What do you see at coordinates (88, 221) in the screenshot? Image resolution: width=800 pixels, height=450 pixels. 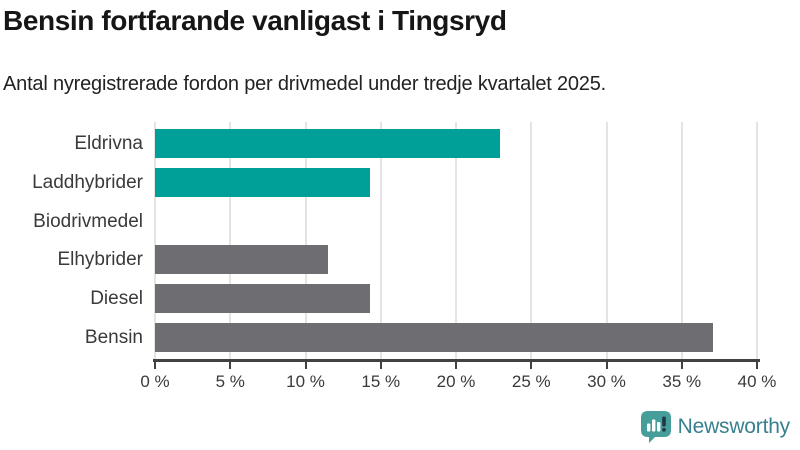 I see `category-label: Biodrivmedel` at bounding box center [88, 221].